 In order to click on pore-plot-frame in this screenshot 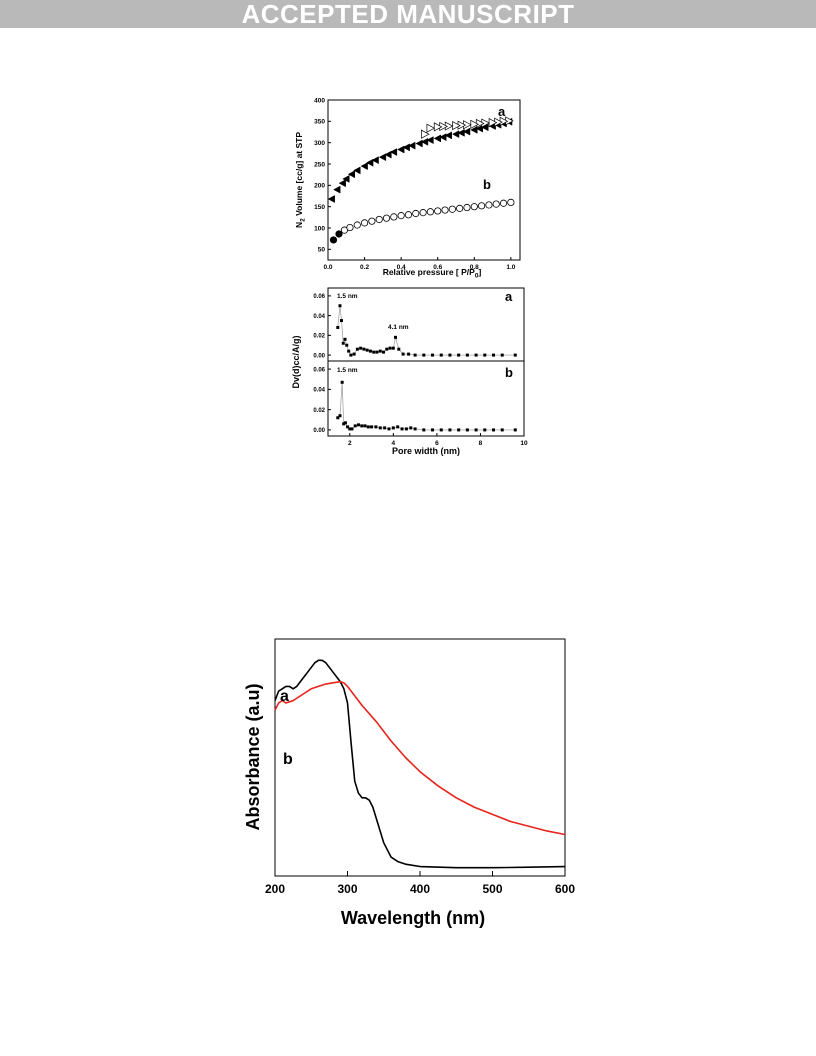, I will do `click(426, 362)`.